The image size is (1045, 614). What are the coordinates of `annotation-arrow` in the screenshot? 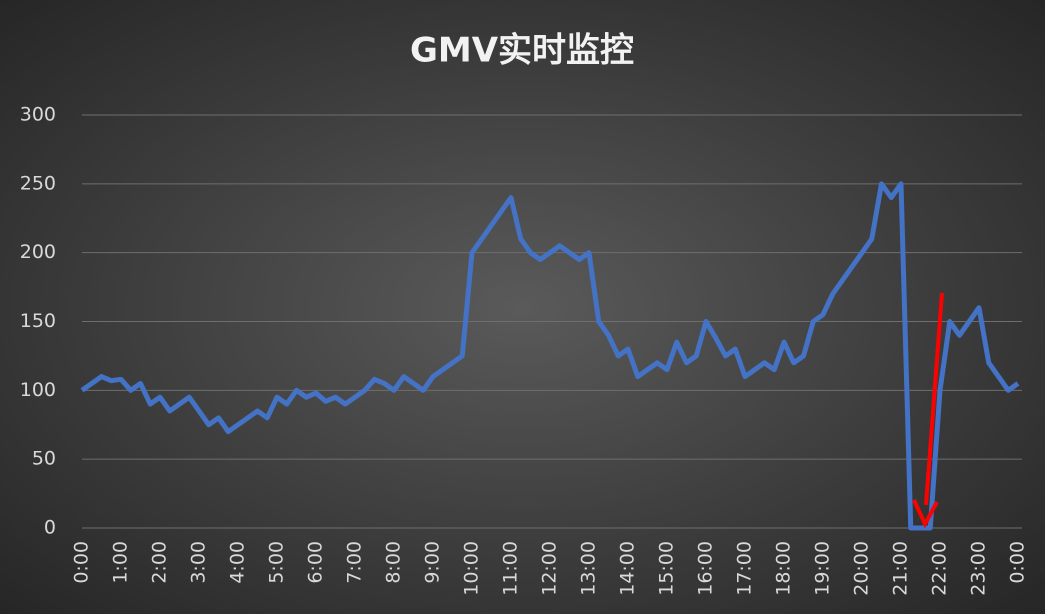 It's located at (928, 410).